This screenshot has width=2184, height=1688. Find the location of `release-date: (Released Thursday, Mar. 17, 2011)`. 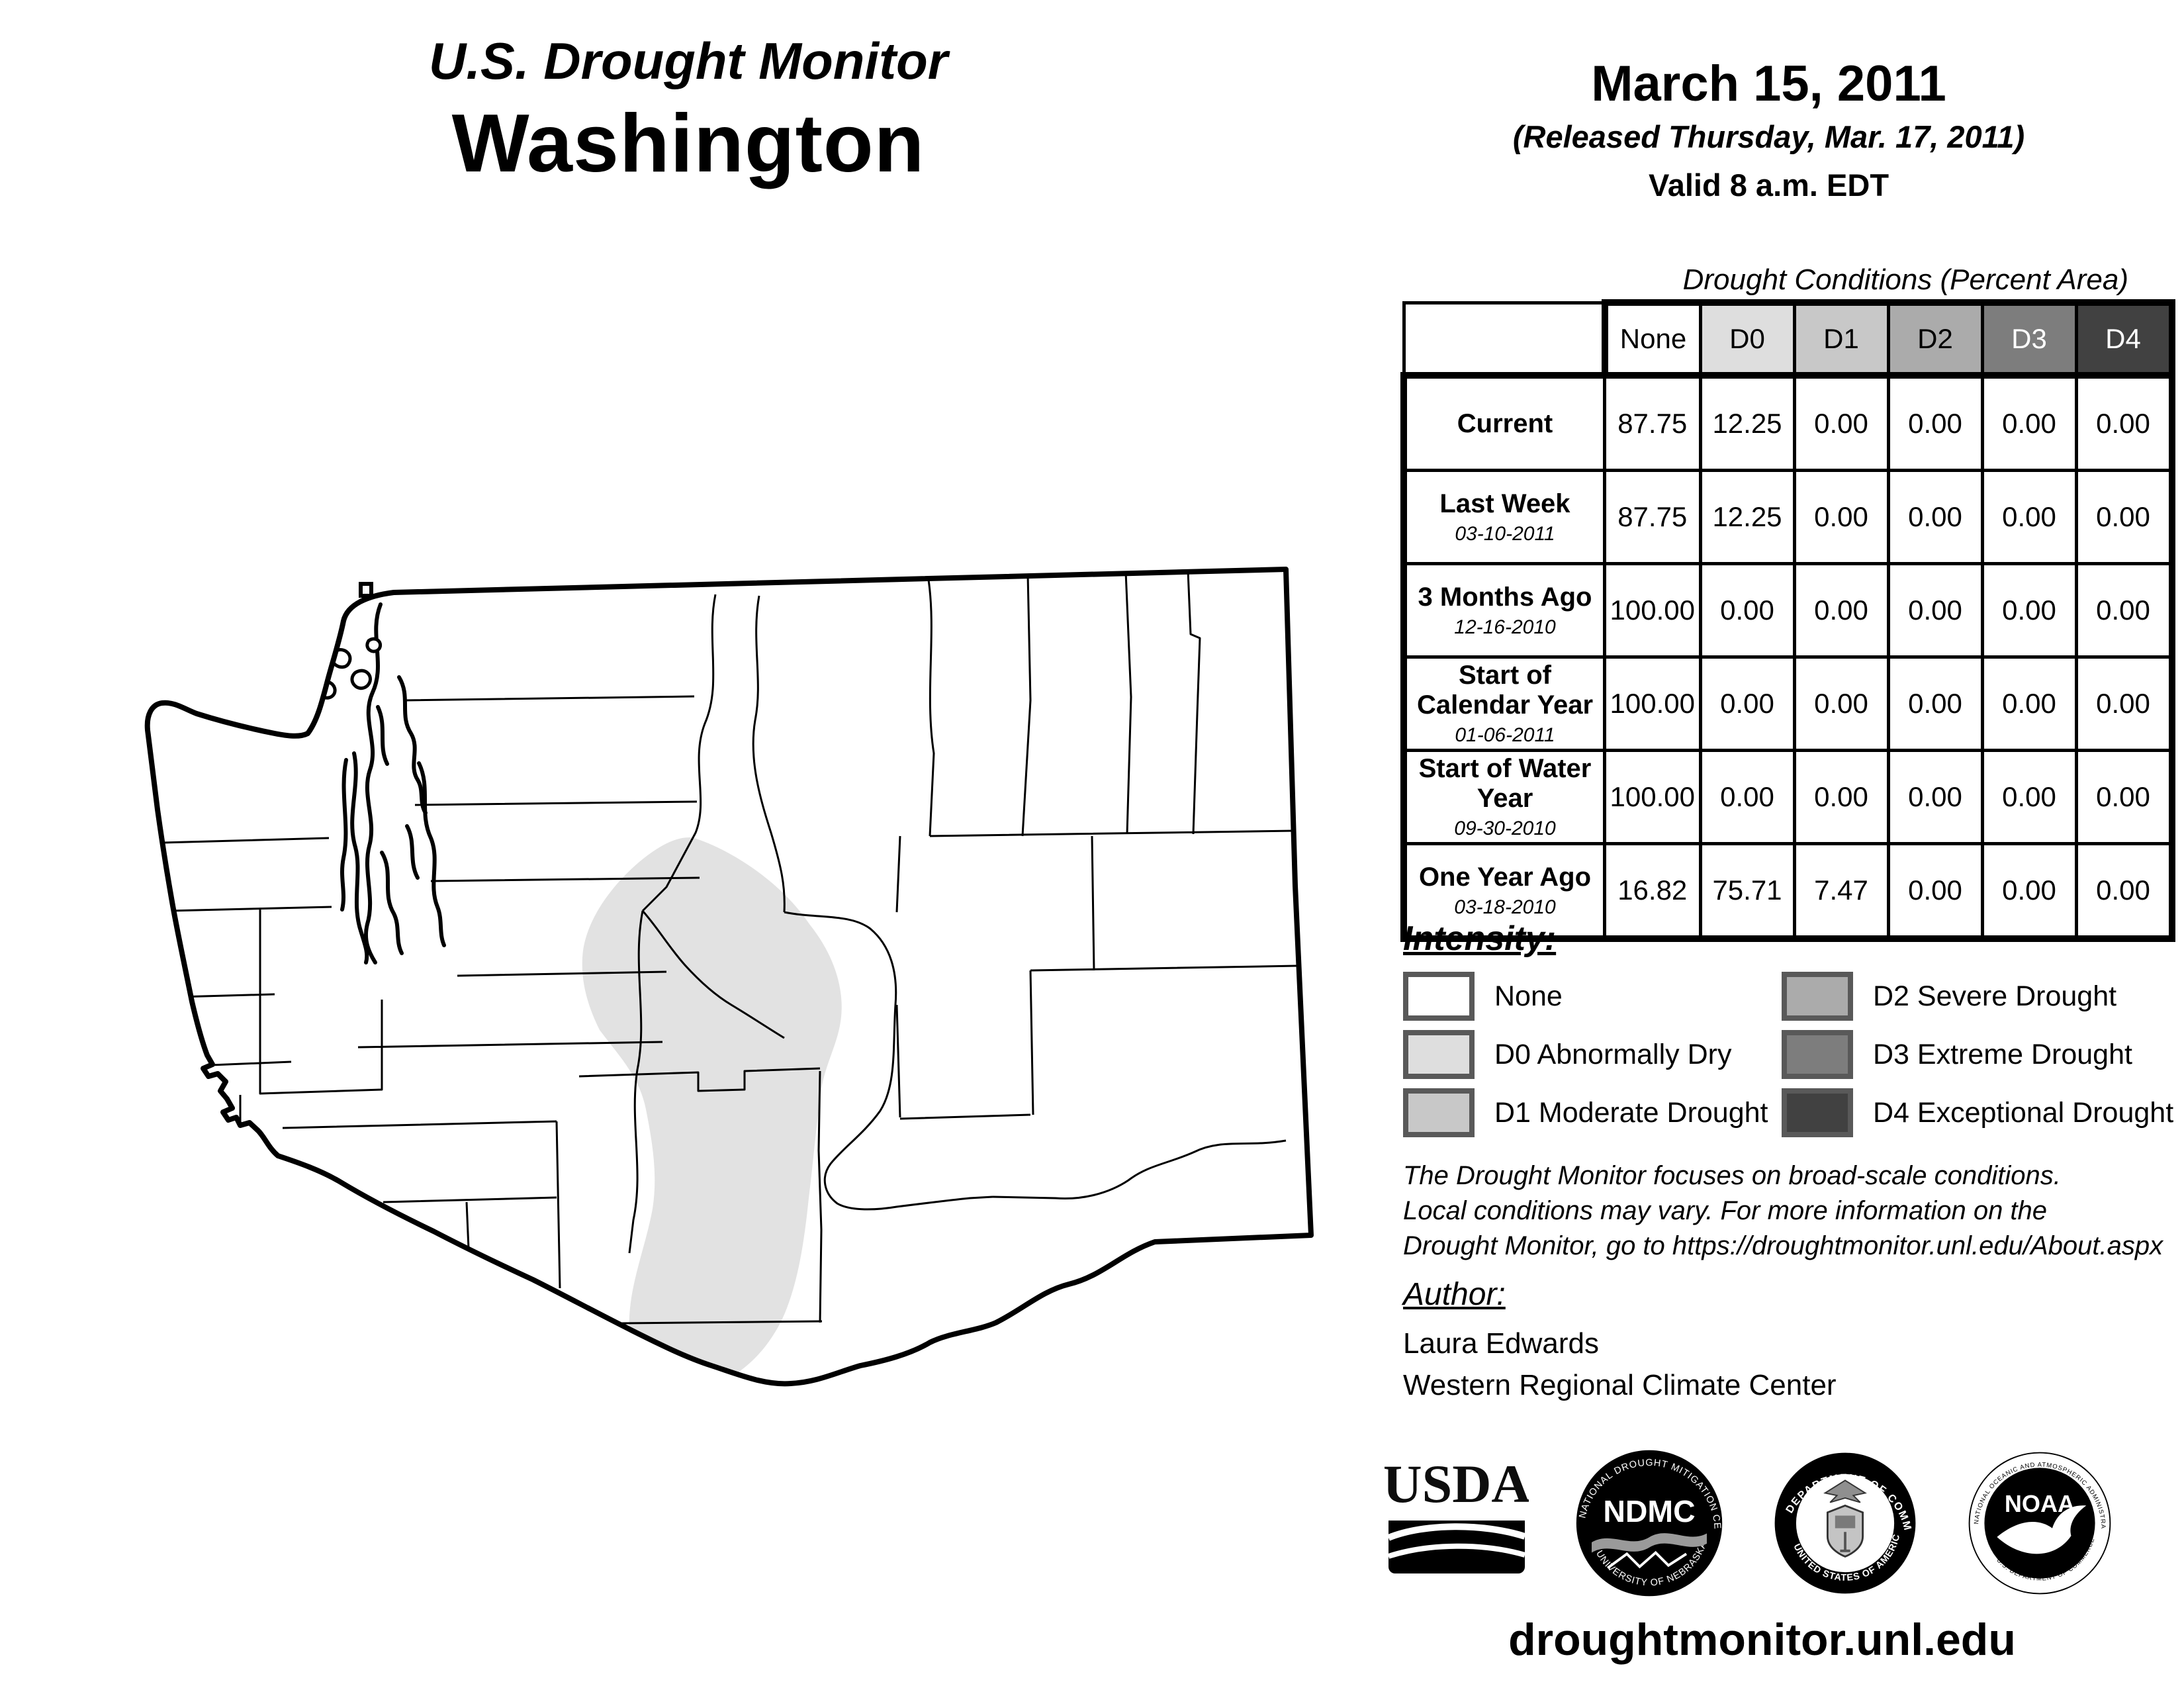

release-date: (Released Thursday, Mar. 17, 2011) is located at coordinates (1769, 136).